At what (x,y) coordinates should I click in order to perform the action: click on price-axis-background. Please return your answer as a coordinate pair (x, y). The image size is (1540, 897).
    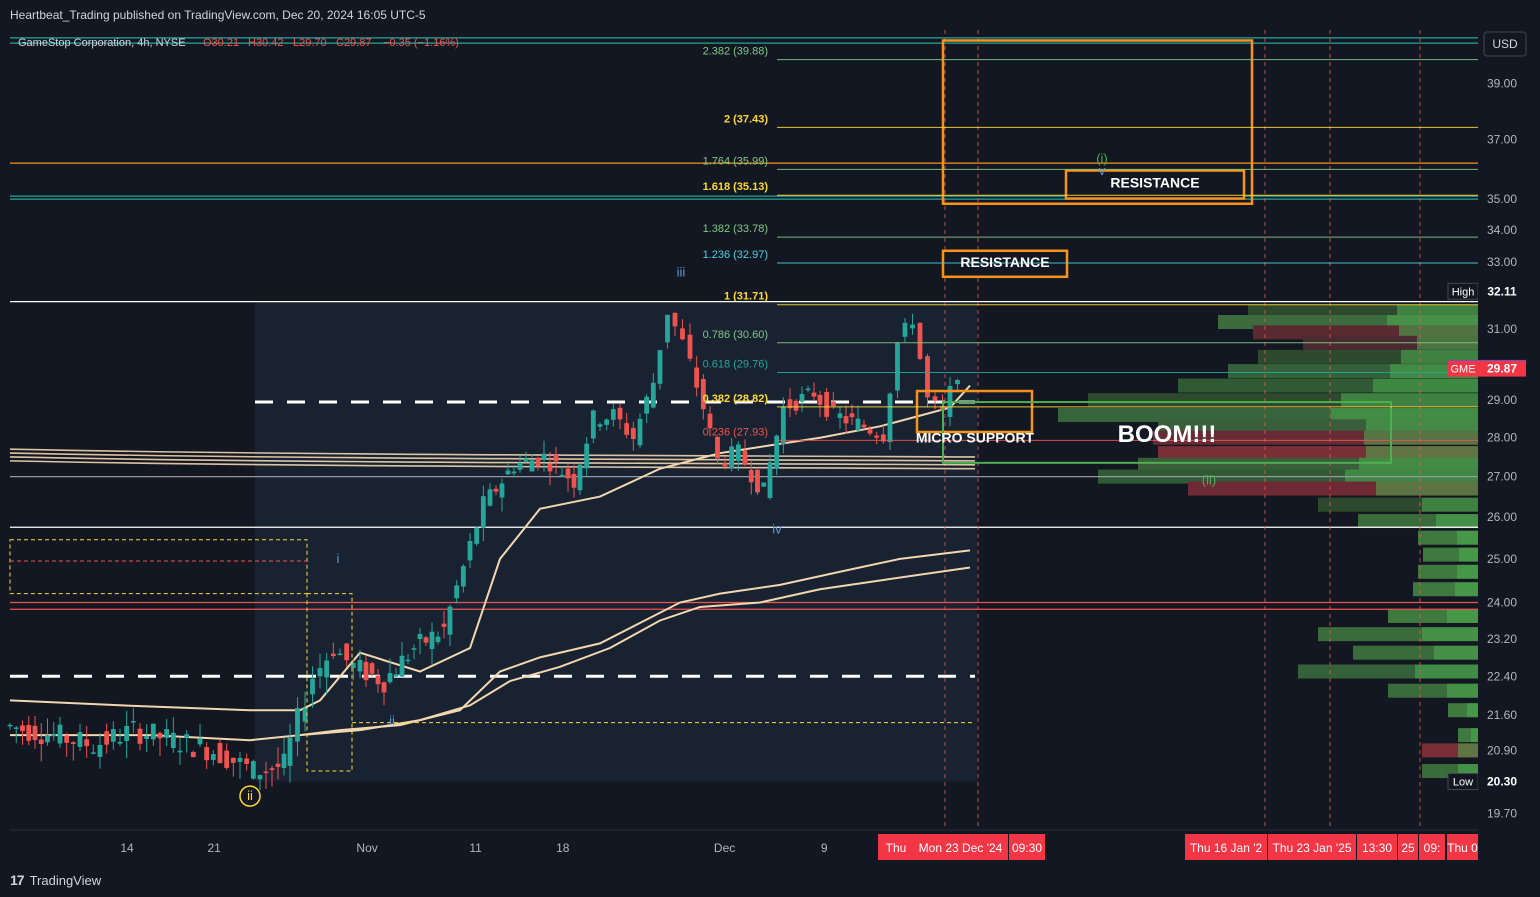
    Looking at the image, I should click on (1509, 430).